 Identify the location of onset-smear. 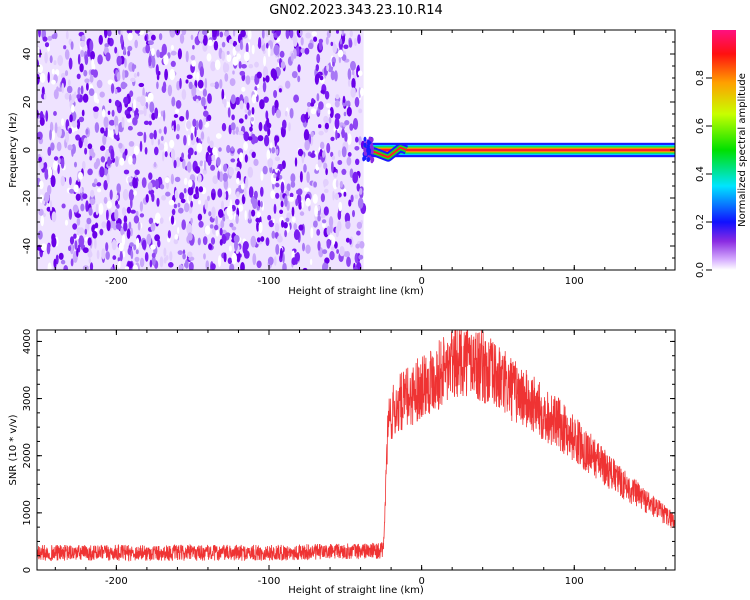
(368, 142).